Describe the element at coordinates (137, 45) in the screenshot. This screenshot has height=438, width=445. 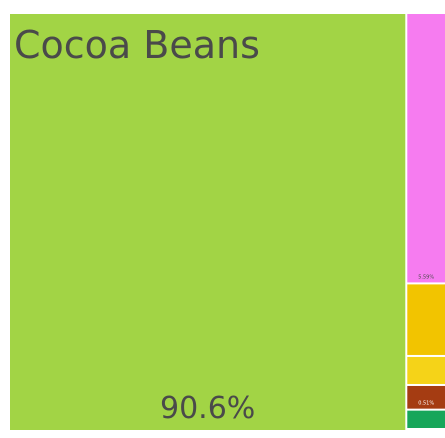
I see `tile-label-cocoa-beans: Cocoa Beans` at that location.